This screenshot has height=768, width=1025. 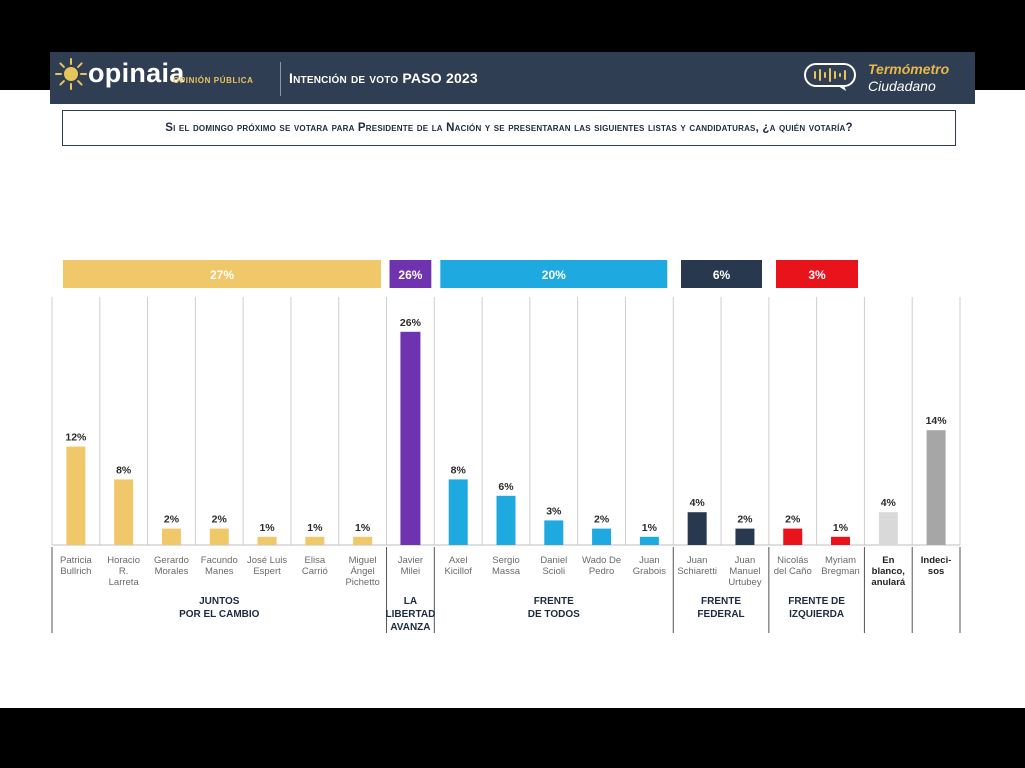 What do you see at coordinates (136, 73) in the screenshot?
I see `logo-wordmark: opinaia` at bounding box center [136, 73].